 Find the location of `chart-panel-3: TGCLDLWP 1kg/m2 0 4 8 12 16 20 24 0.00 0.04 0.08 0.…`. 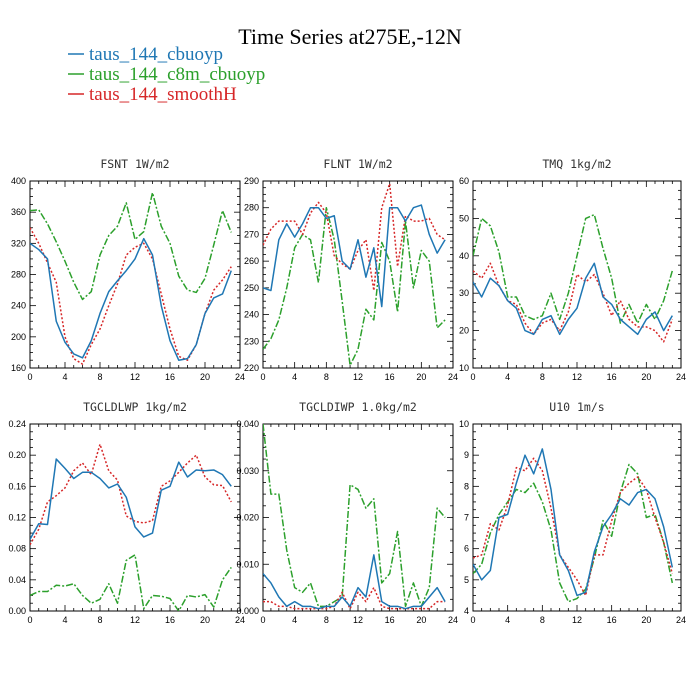

chart-panel-3: TGCLDLWP 1kg/m2 0 4 8 12 16 20 24 0.00 0.04 0.08 0.… is located at coordinates (126, 512).